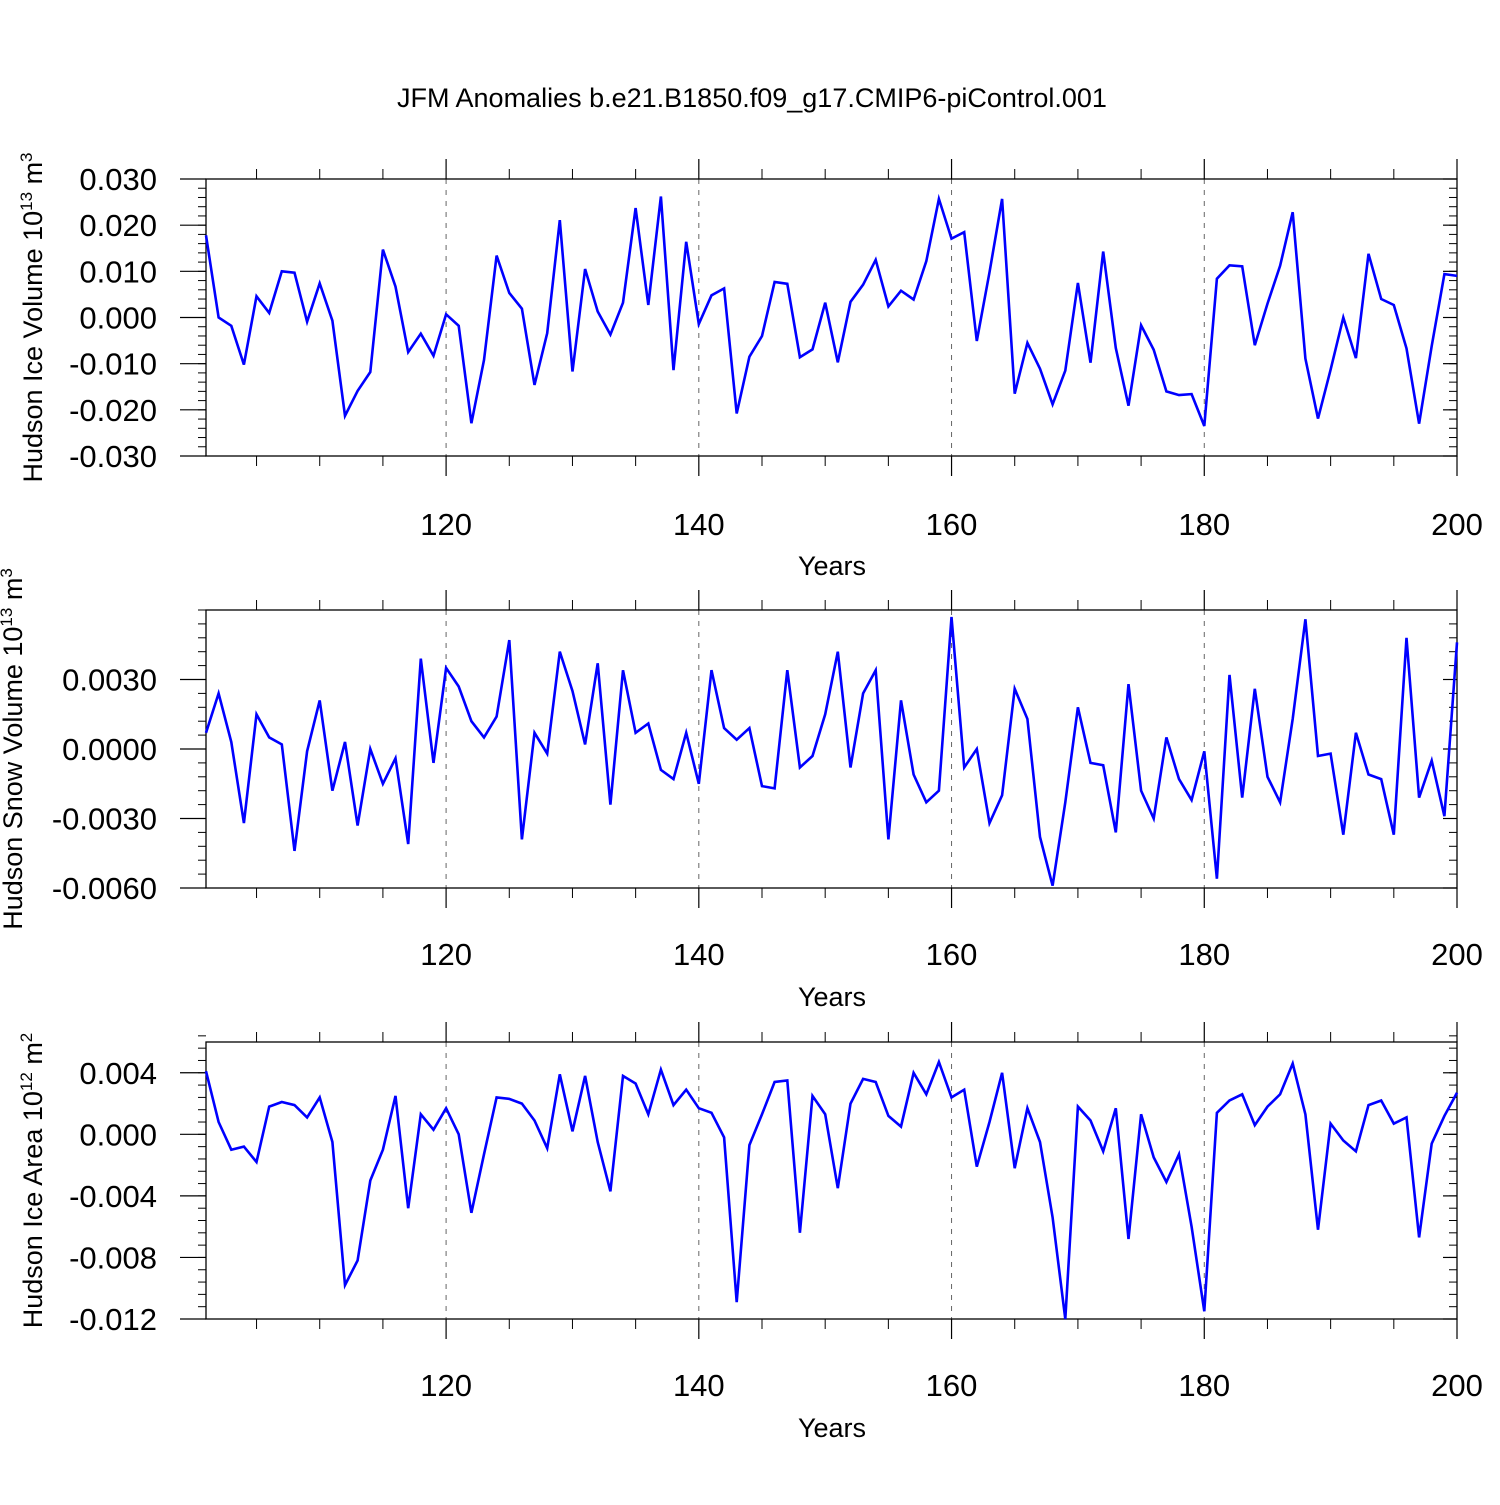 This screenshot has width=1500, height=1505. What do you see at coordinates (446, 524) in the screenshot?
I see `panel1-x-tick-label: 120` at bounding box center [446, 524].